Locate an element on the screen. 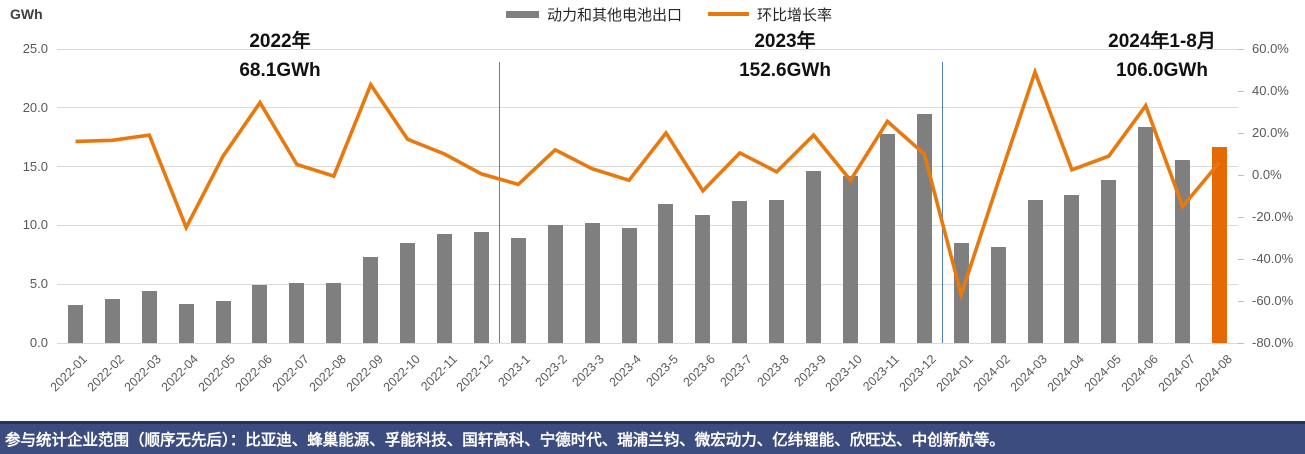 This screenshot has height=454, width=1305. annotation-2022-value: 68.1GWh is located at coordinates (280, 70).